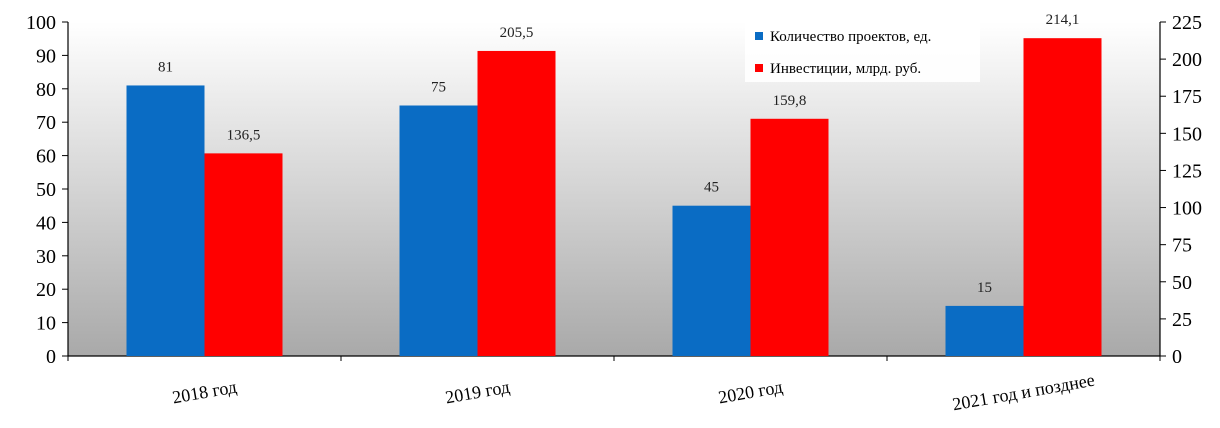 This screenshot has width=1220, height=428. I want to click on category-label: 2018 год, so click(205, 392).